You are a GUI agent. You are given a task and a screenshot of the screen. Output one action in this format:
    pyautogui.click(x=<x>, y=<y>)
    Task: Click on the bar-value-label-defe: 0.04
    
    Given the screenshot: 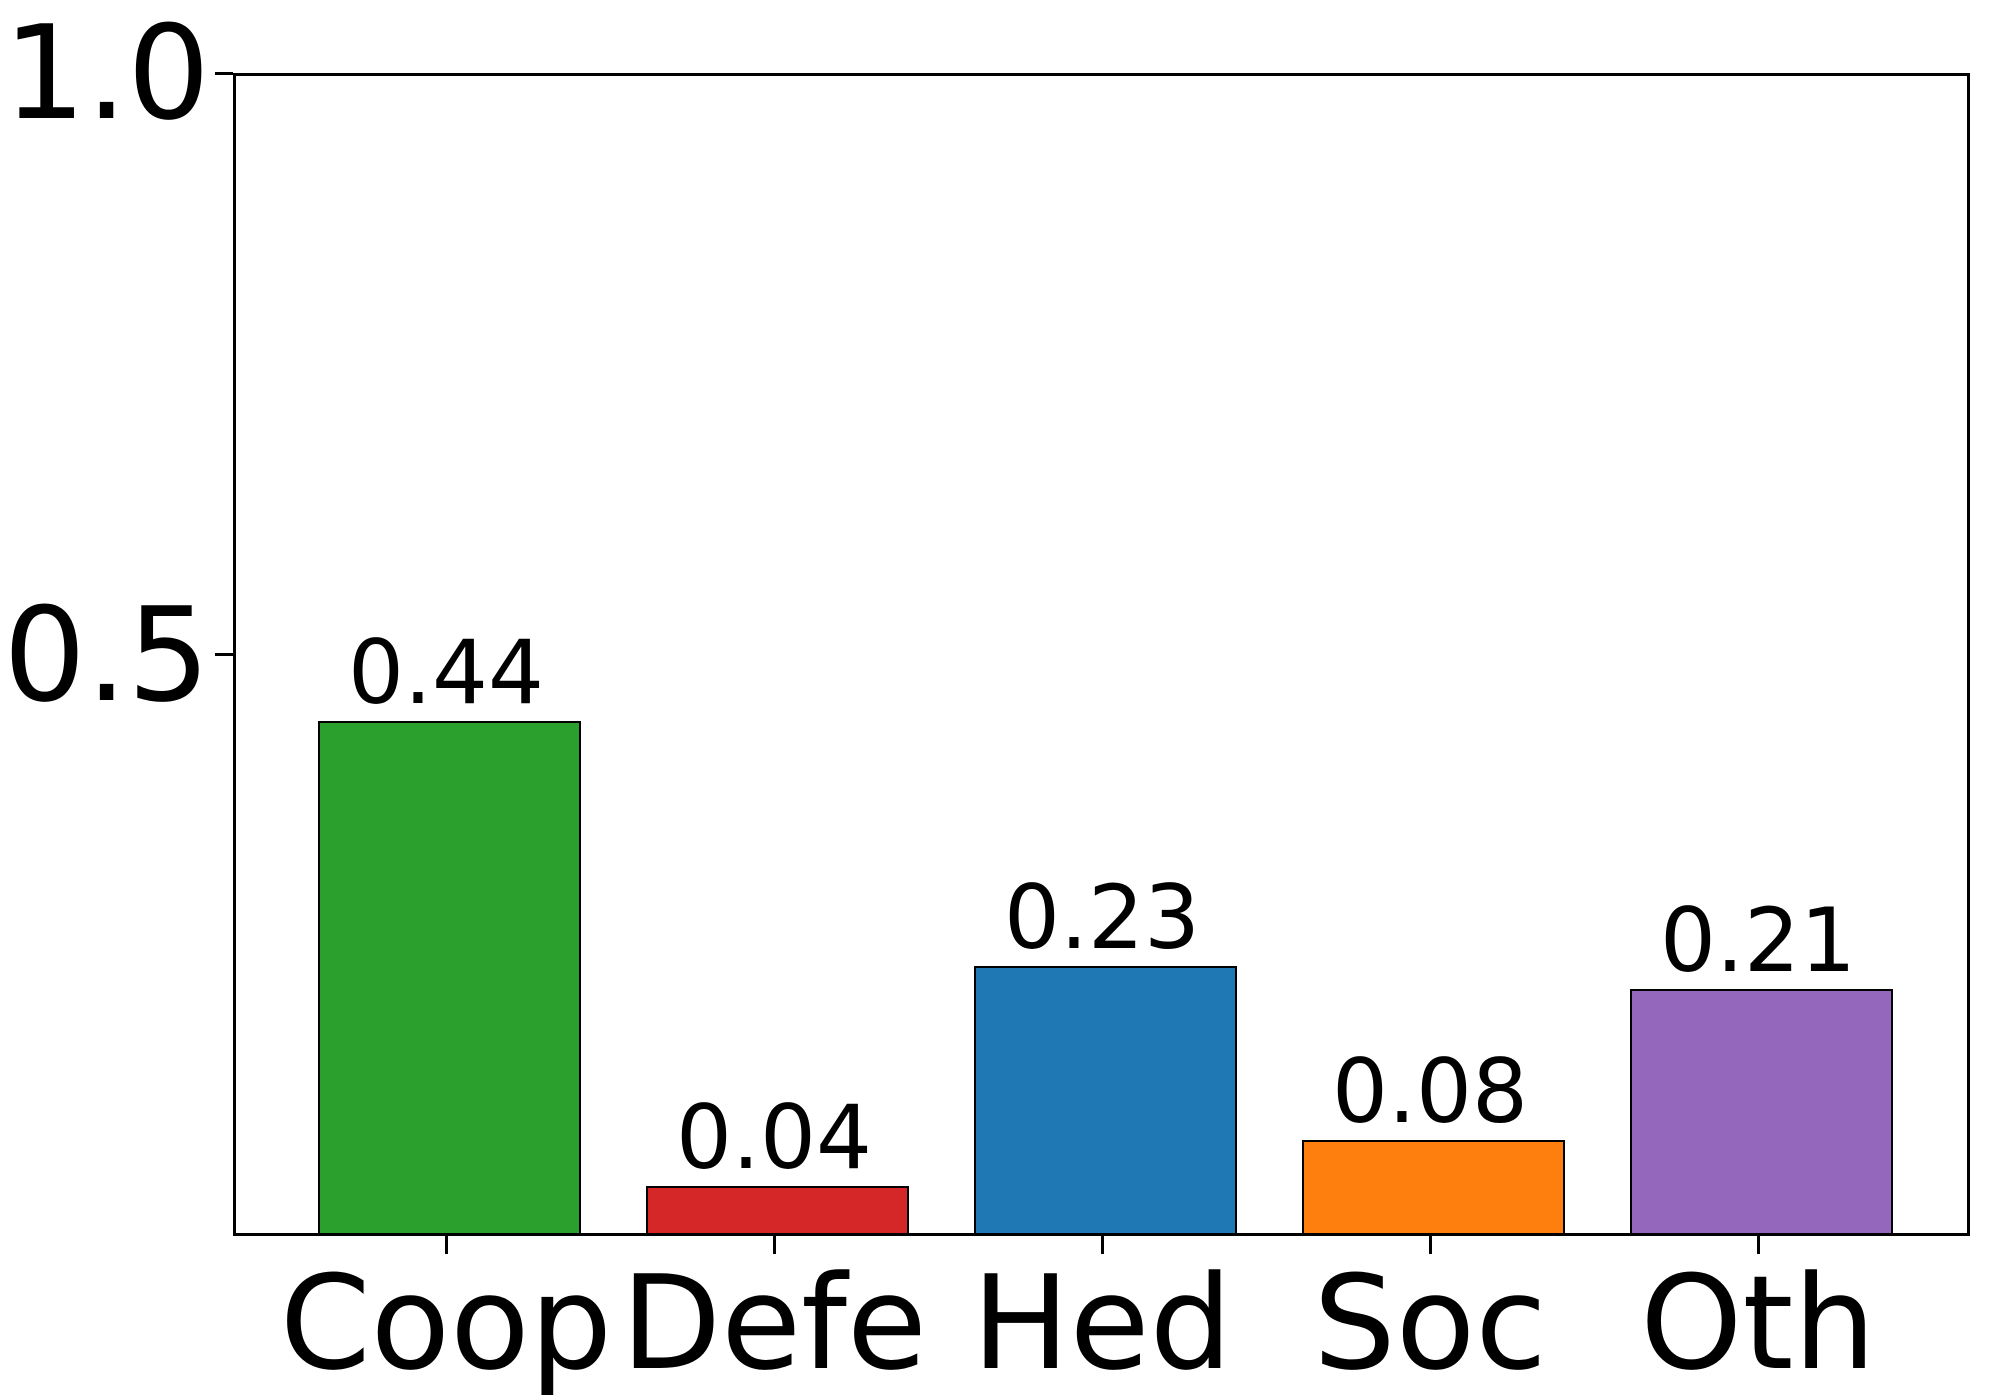 What is the action you would take?
    pyautogui.click(x=774, y=1137)
    